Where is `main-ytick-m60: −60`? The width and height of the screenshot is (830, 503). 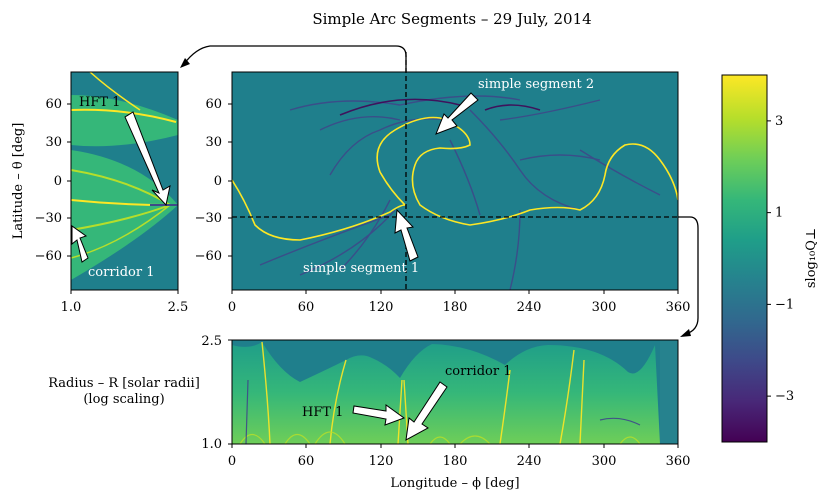
main-ytick-m60: −60 is located at coordinates (208, 256).